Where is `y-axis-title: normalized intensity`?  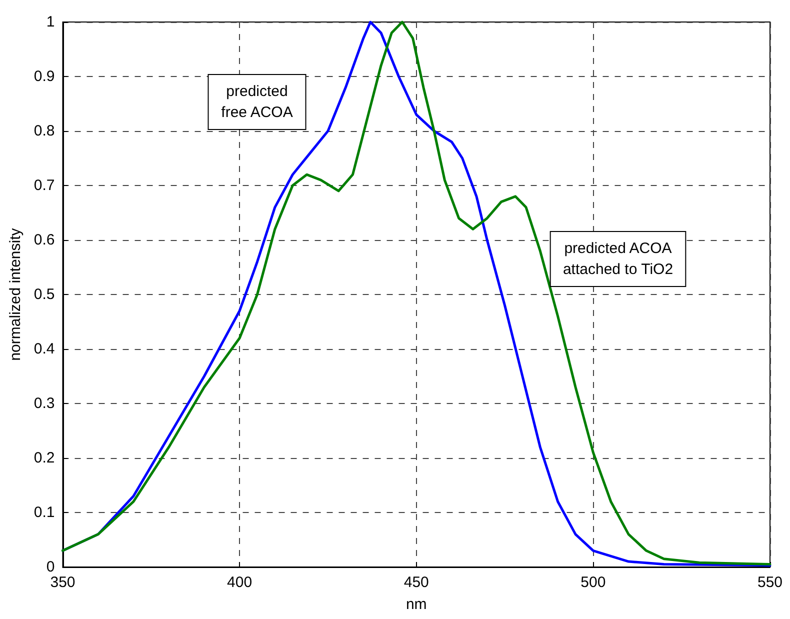 y-axis-title: normalized intensity is located at coordinates (15, 294).